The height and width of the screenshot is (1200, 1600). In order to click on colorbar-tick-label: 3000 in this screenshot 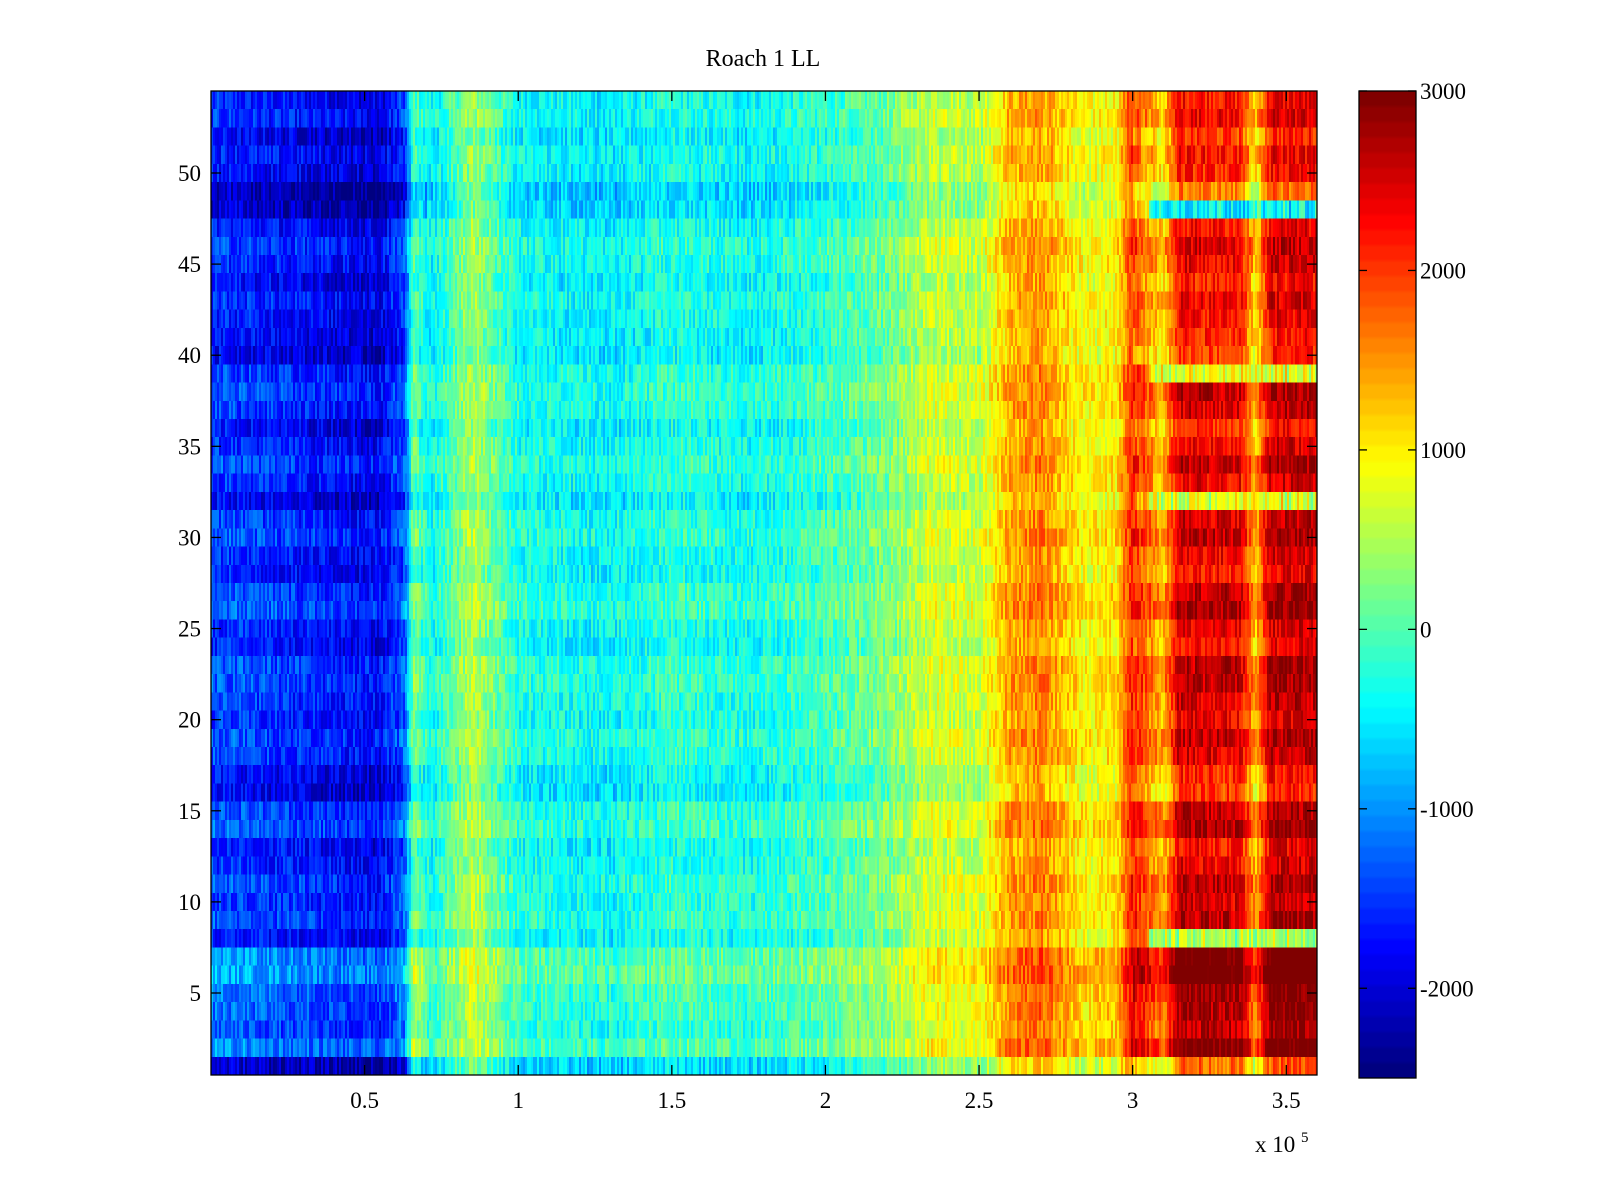, I will do `click(1443, 91)`.